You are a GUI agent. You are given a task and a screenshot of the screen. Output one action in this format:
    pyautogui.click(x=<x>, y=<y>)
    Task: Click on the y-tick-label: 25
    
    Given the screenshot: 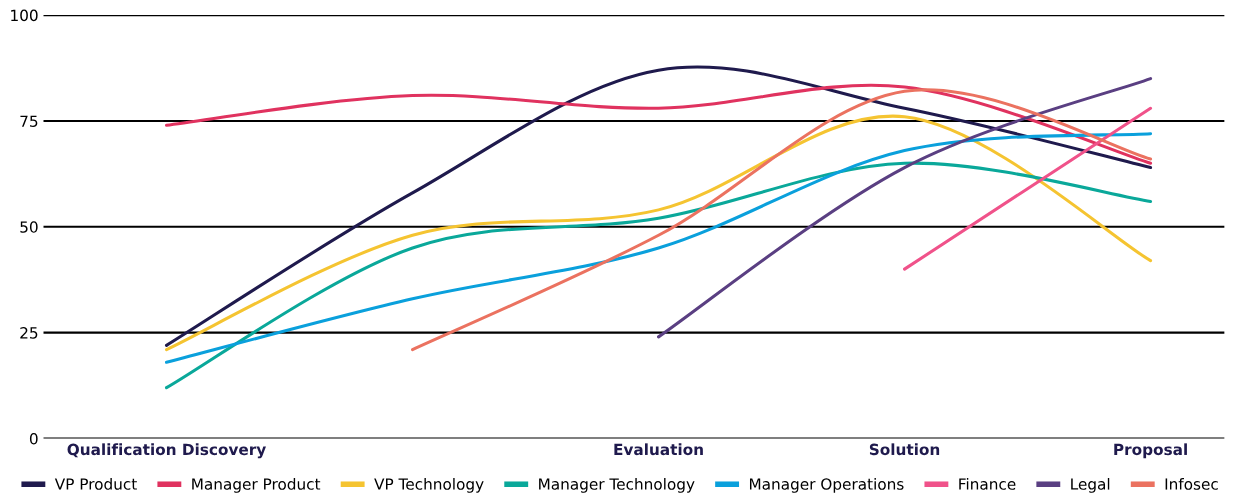 What is the action you would take?
    pyautogui.click(x=29, y=333)
    